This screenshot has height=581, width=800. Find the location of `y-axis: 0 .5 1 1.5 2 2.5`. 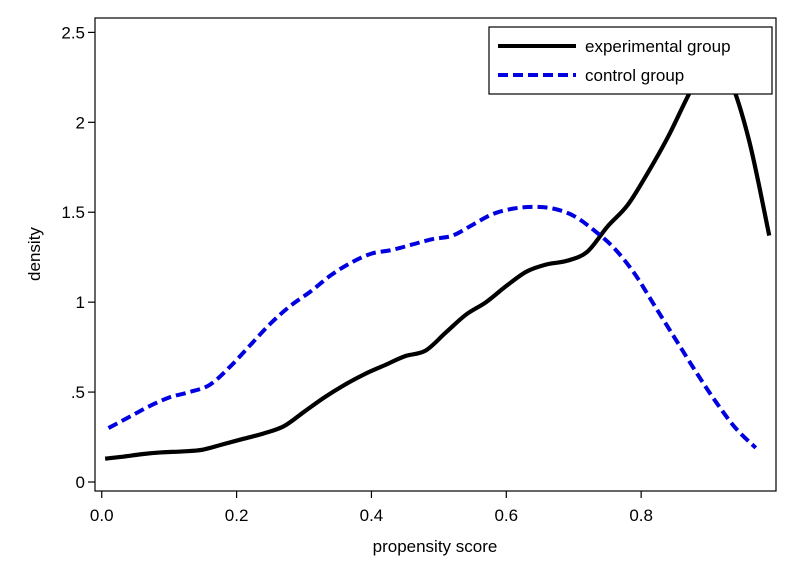

y-axis: 0 .5 1 1.5 2 2.5 is located at coordinates (78, 257).